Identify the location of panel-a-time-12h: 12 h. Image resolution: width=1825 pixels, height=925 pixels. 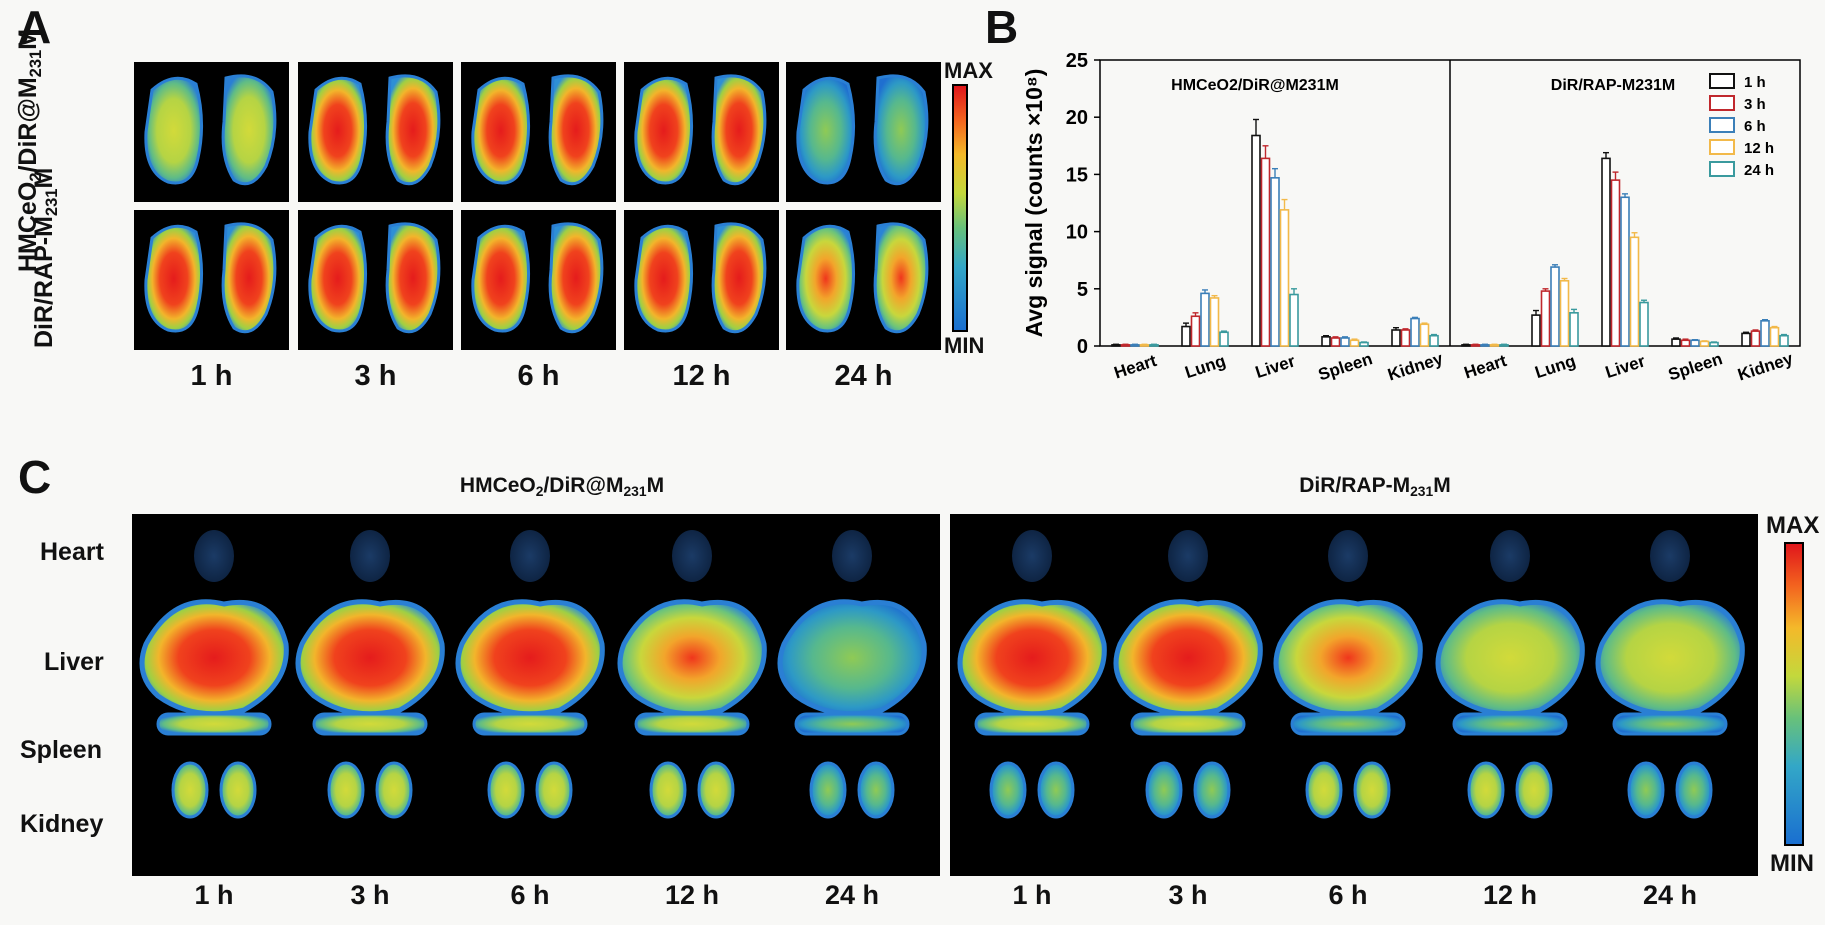
(701, 376).